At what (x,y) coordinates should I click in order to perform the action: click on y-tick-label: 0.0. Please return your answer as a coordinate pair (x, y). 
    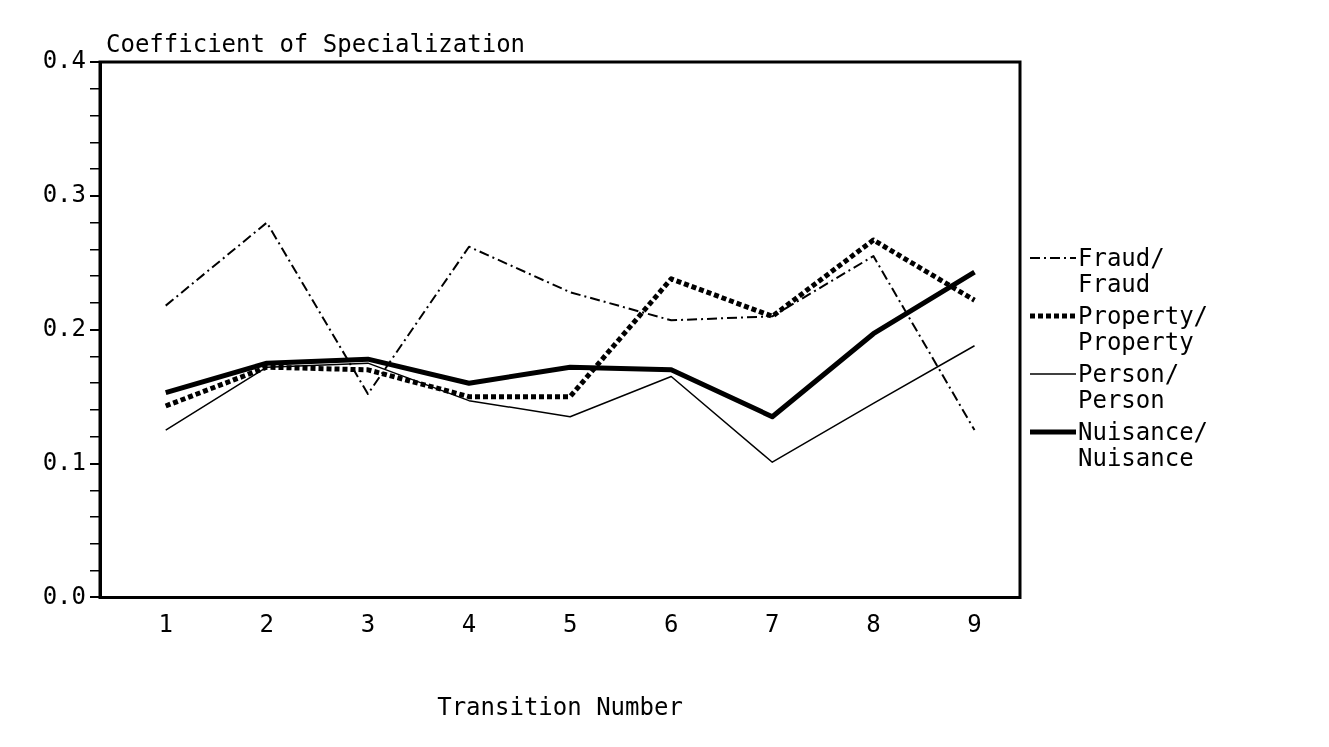
    Looking at the image, I should click on (64, 595).